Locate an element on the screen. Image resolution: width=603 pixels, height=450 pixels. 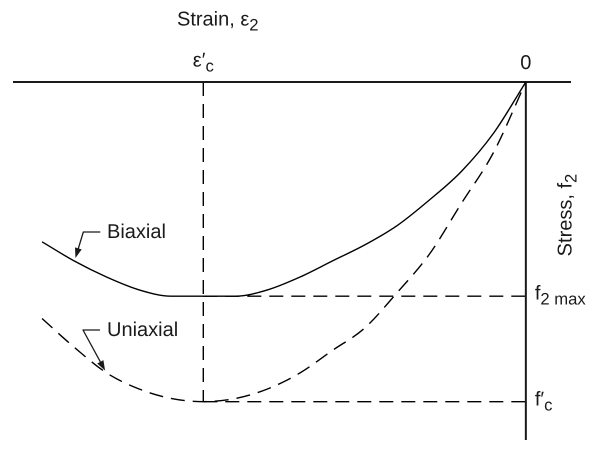
series-label: Uniaxial is located at coordinates (142, 329).